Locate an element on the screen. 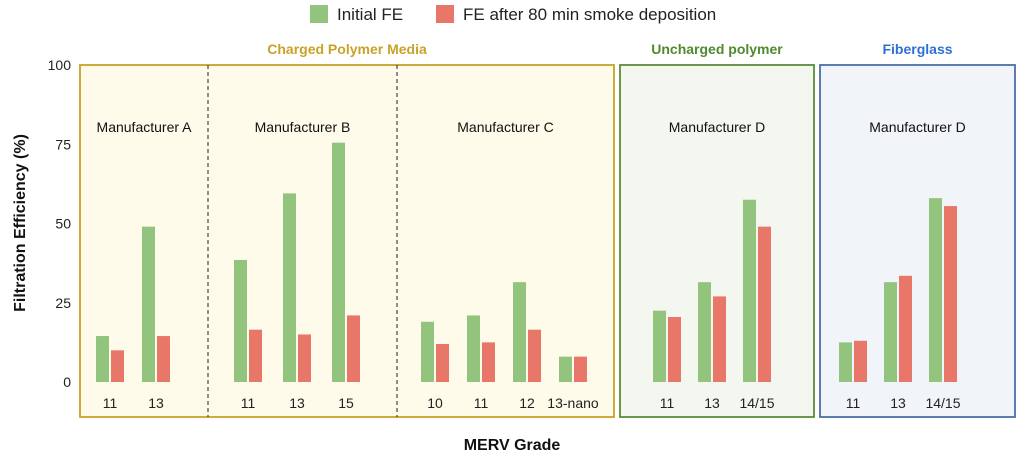 The width and height of the screenshot is (1024, 465). legend-label-after: FE after 80 min smoke deposition is located at coordinates (589, 14).